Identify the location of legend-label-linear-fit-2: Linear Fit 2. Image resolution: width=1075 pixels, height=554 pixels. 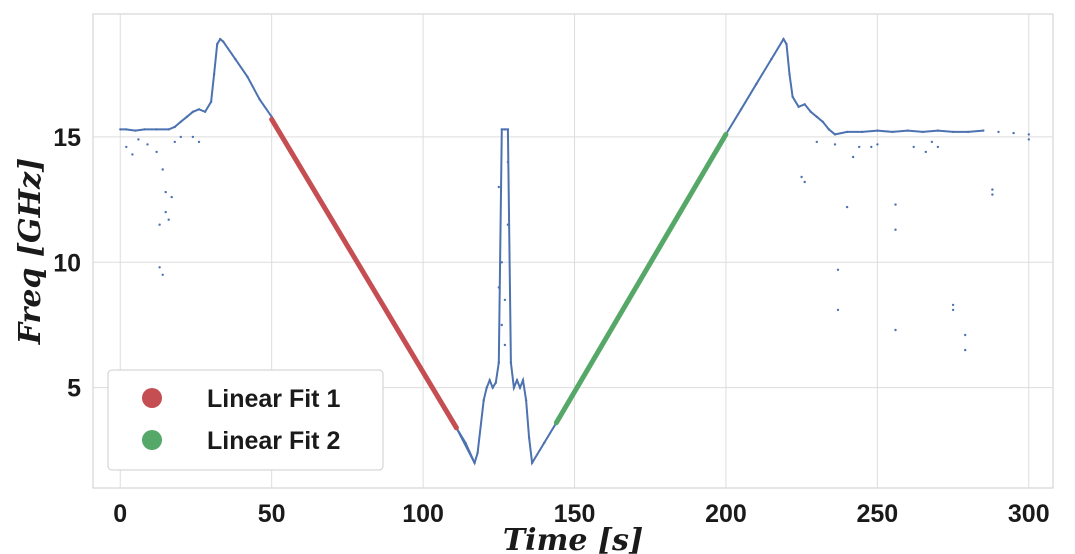
(273, 441).